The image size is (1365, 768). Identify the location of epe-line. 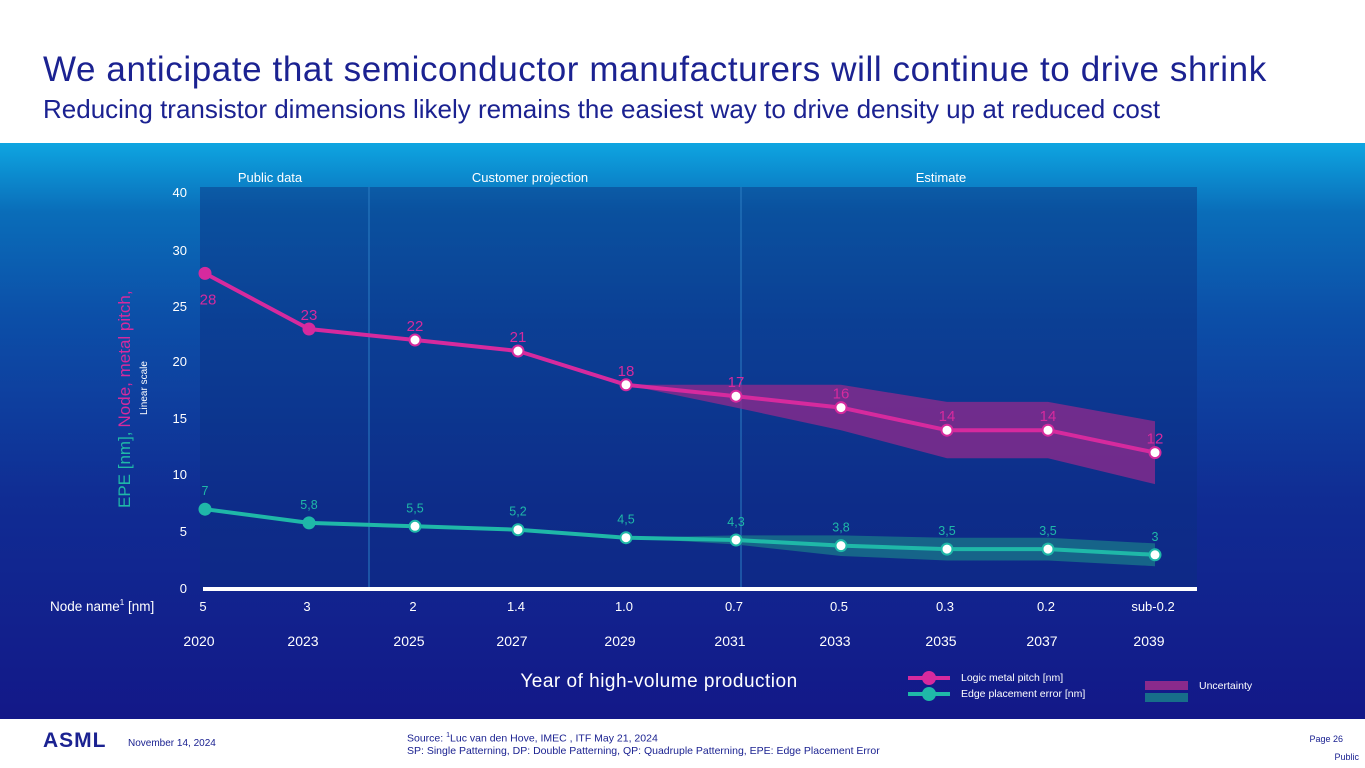
(680, 532).